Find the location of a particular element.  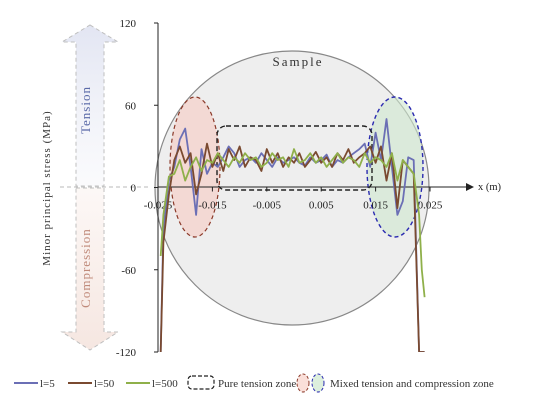

x-tick-label: 0.025 is located at coordinates (430, 206).